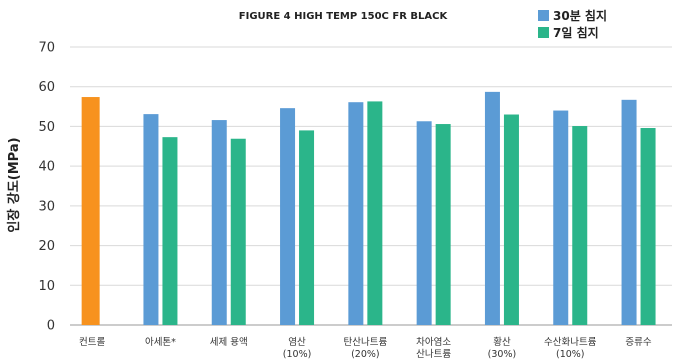 The width and height of the screenshot is (680, 360). I want to click on x-tick-label-line: 아세톤*, so click(160, 342).